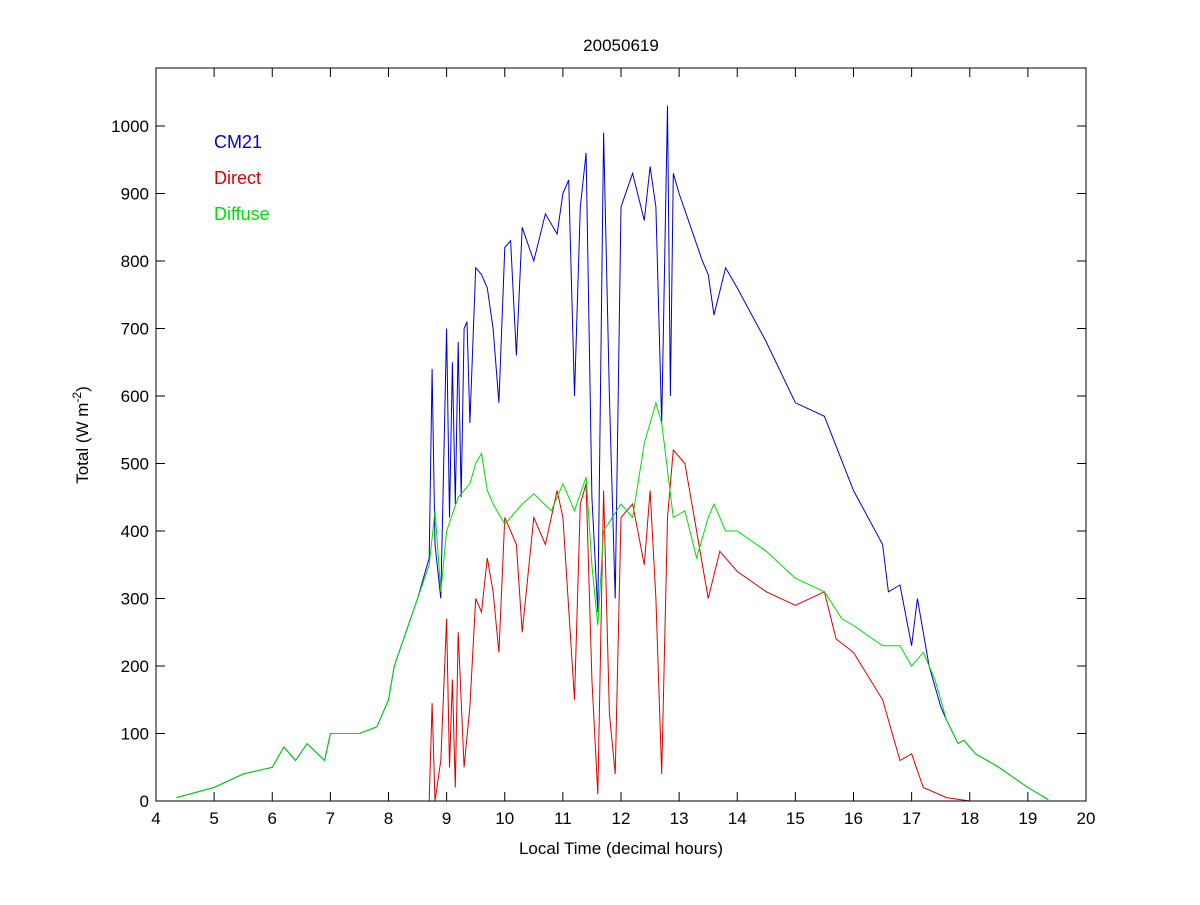 This screenshot has height=905, width=1200. I want to click on y-axis-label-end: ), so click(82, 389).